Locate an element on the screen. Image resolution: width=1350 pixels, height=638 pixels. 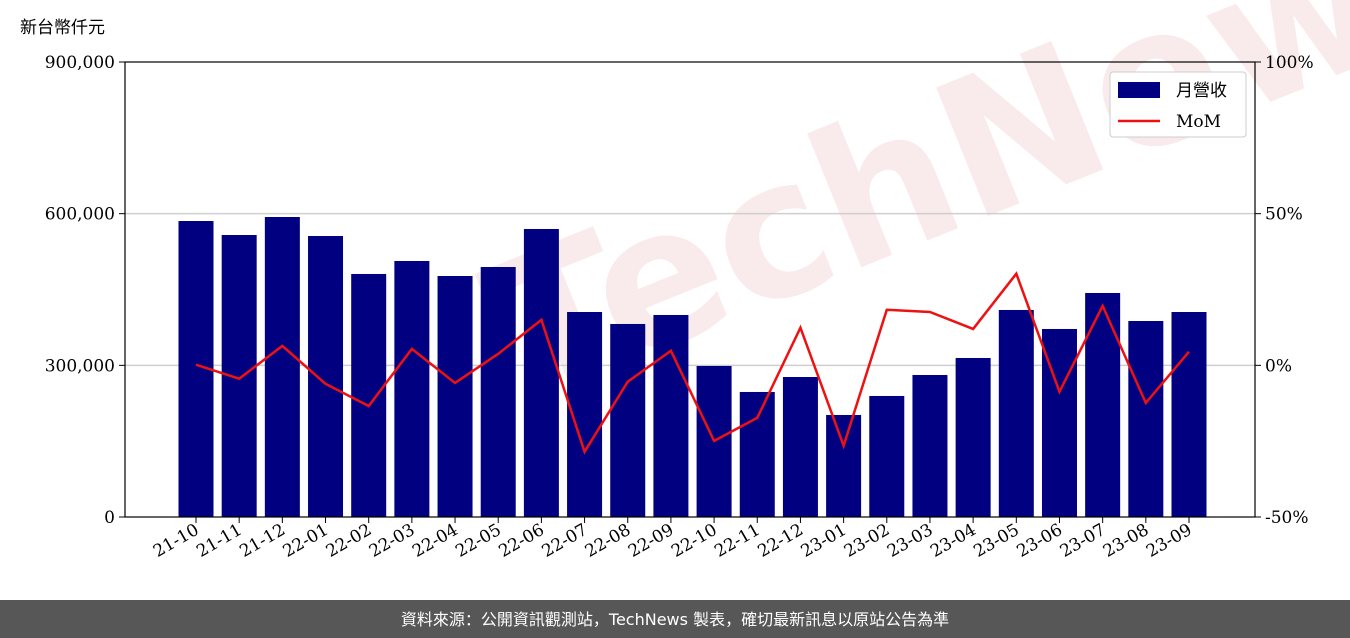
x-tick-label: 22-11 is located at coordinates (737, 541).